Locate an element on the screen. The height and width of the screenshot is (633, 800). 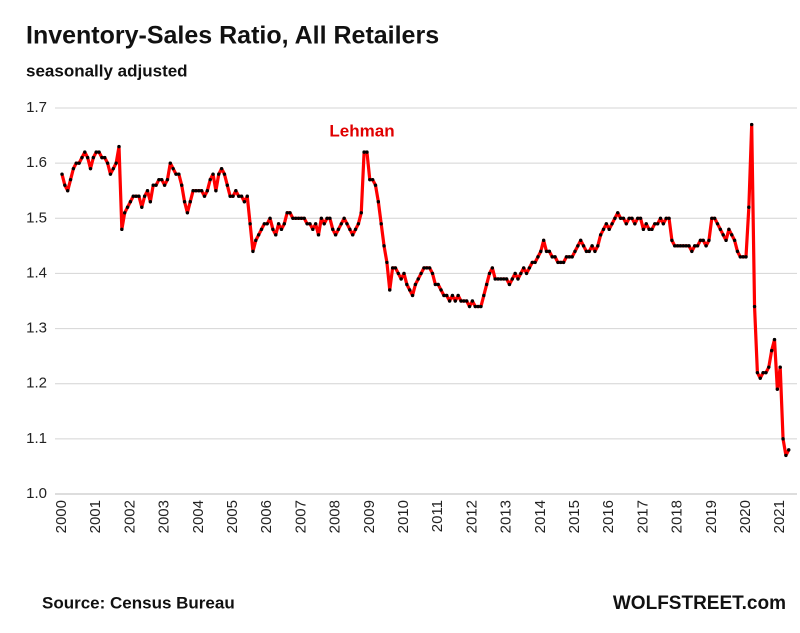
x-tick-label: 2006 is located at coordinates (266, 516).